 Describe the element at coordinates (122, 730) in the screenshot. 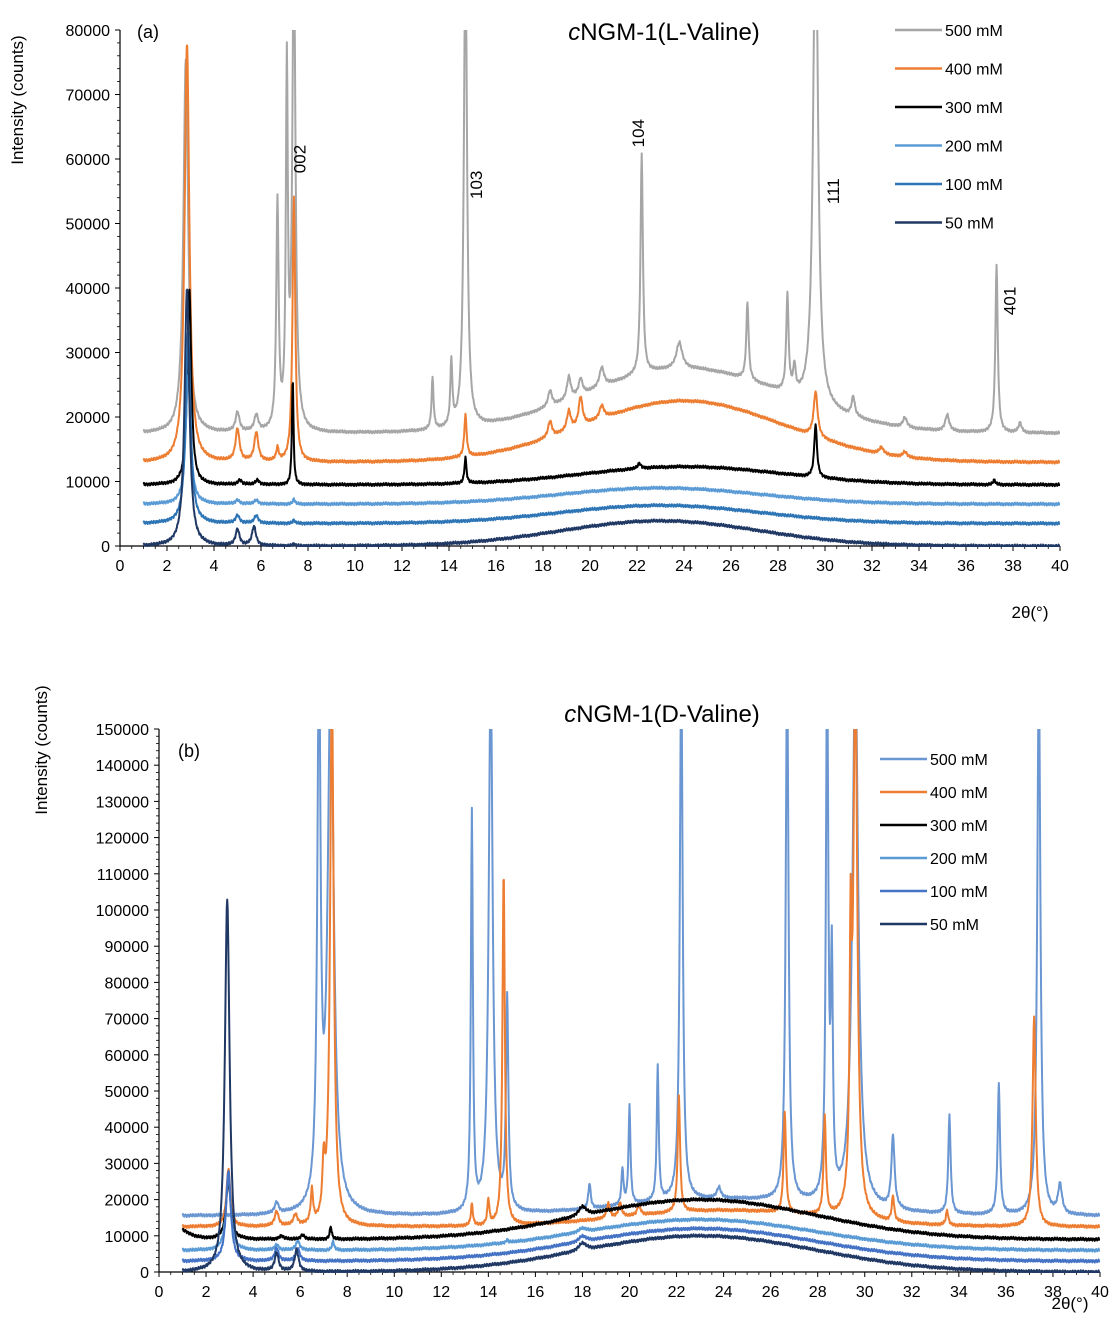

I see `y-tick-label: 150000` at that location.